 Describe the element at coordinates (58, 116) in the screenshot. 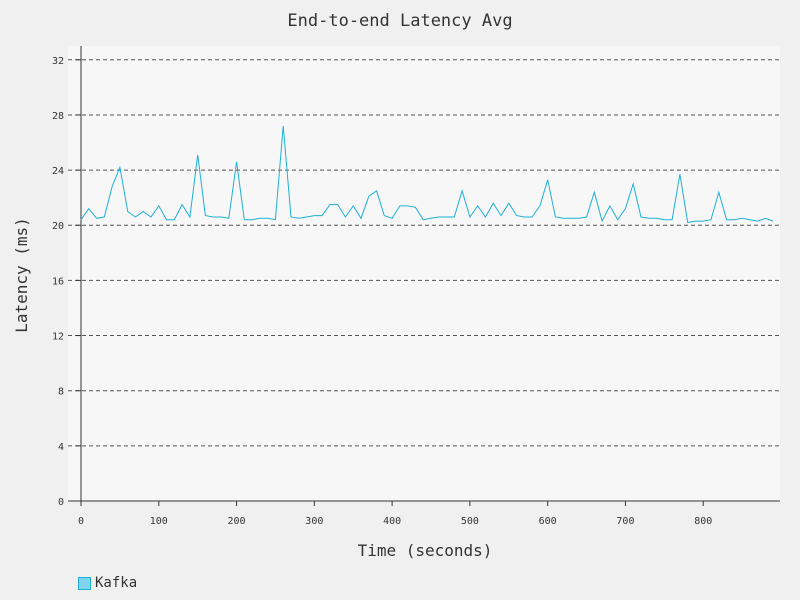

I see `y-tick-label: 28` at that location.